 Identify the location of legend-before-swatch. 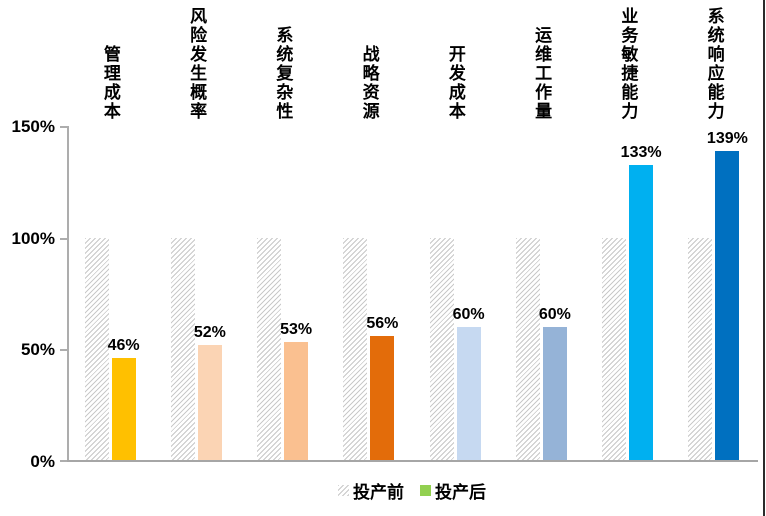
(343, 490).